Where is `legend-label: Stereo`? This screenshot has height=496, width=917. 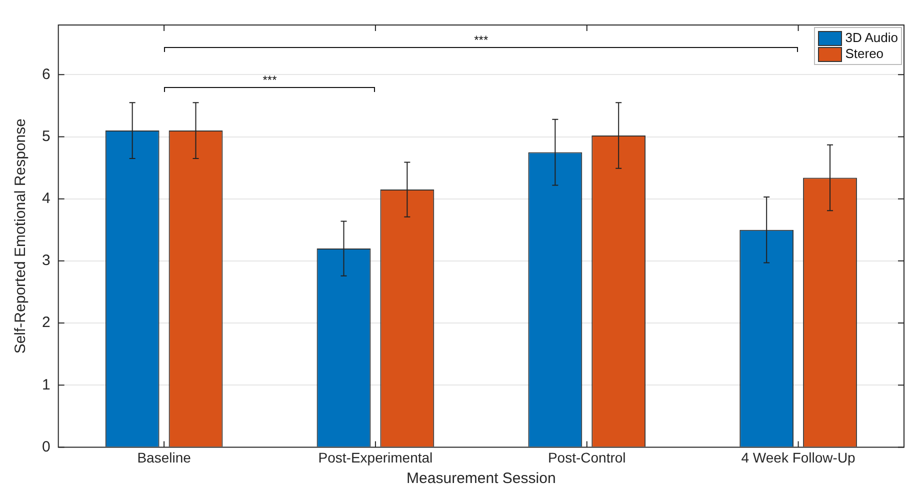 legend-label: Stereo is located at coordinates (864, 54).